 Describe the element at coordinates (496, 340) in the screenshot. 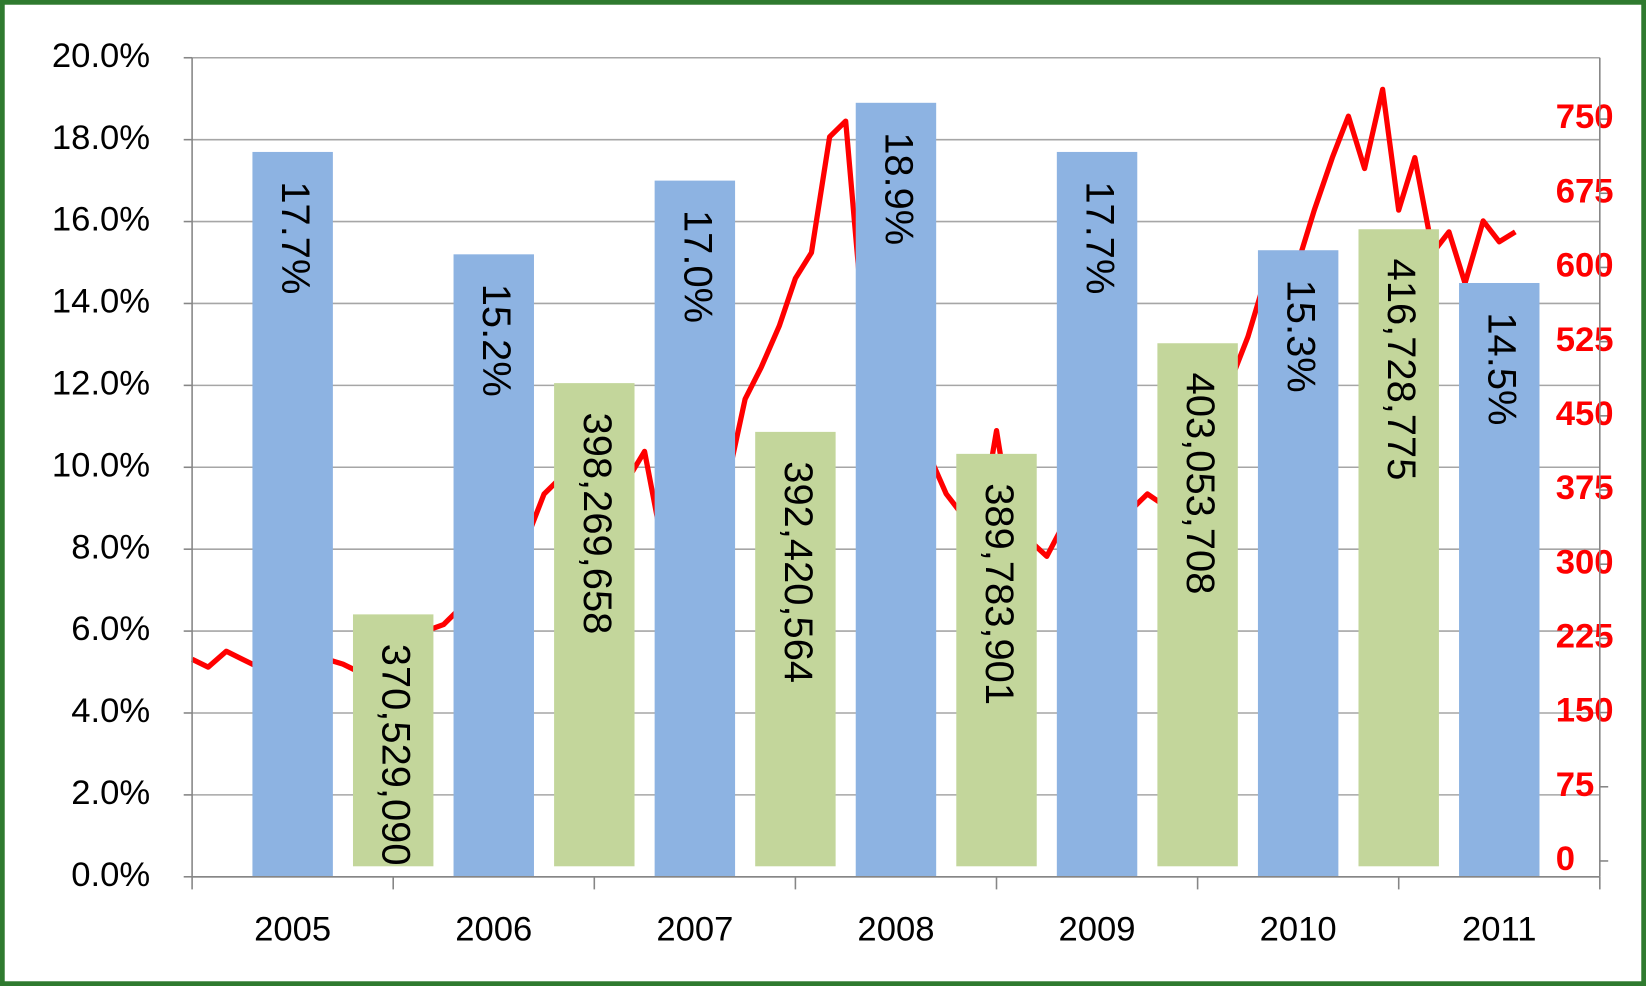

I see `data-label: 15.2%` at that location.